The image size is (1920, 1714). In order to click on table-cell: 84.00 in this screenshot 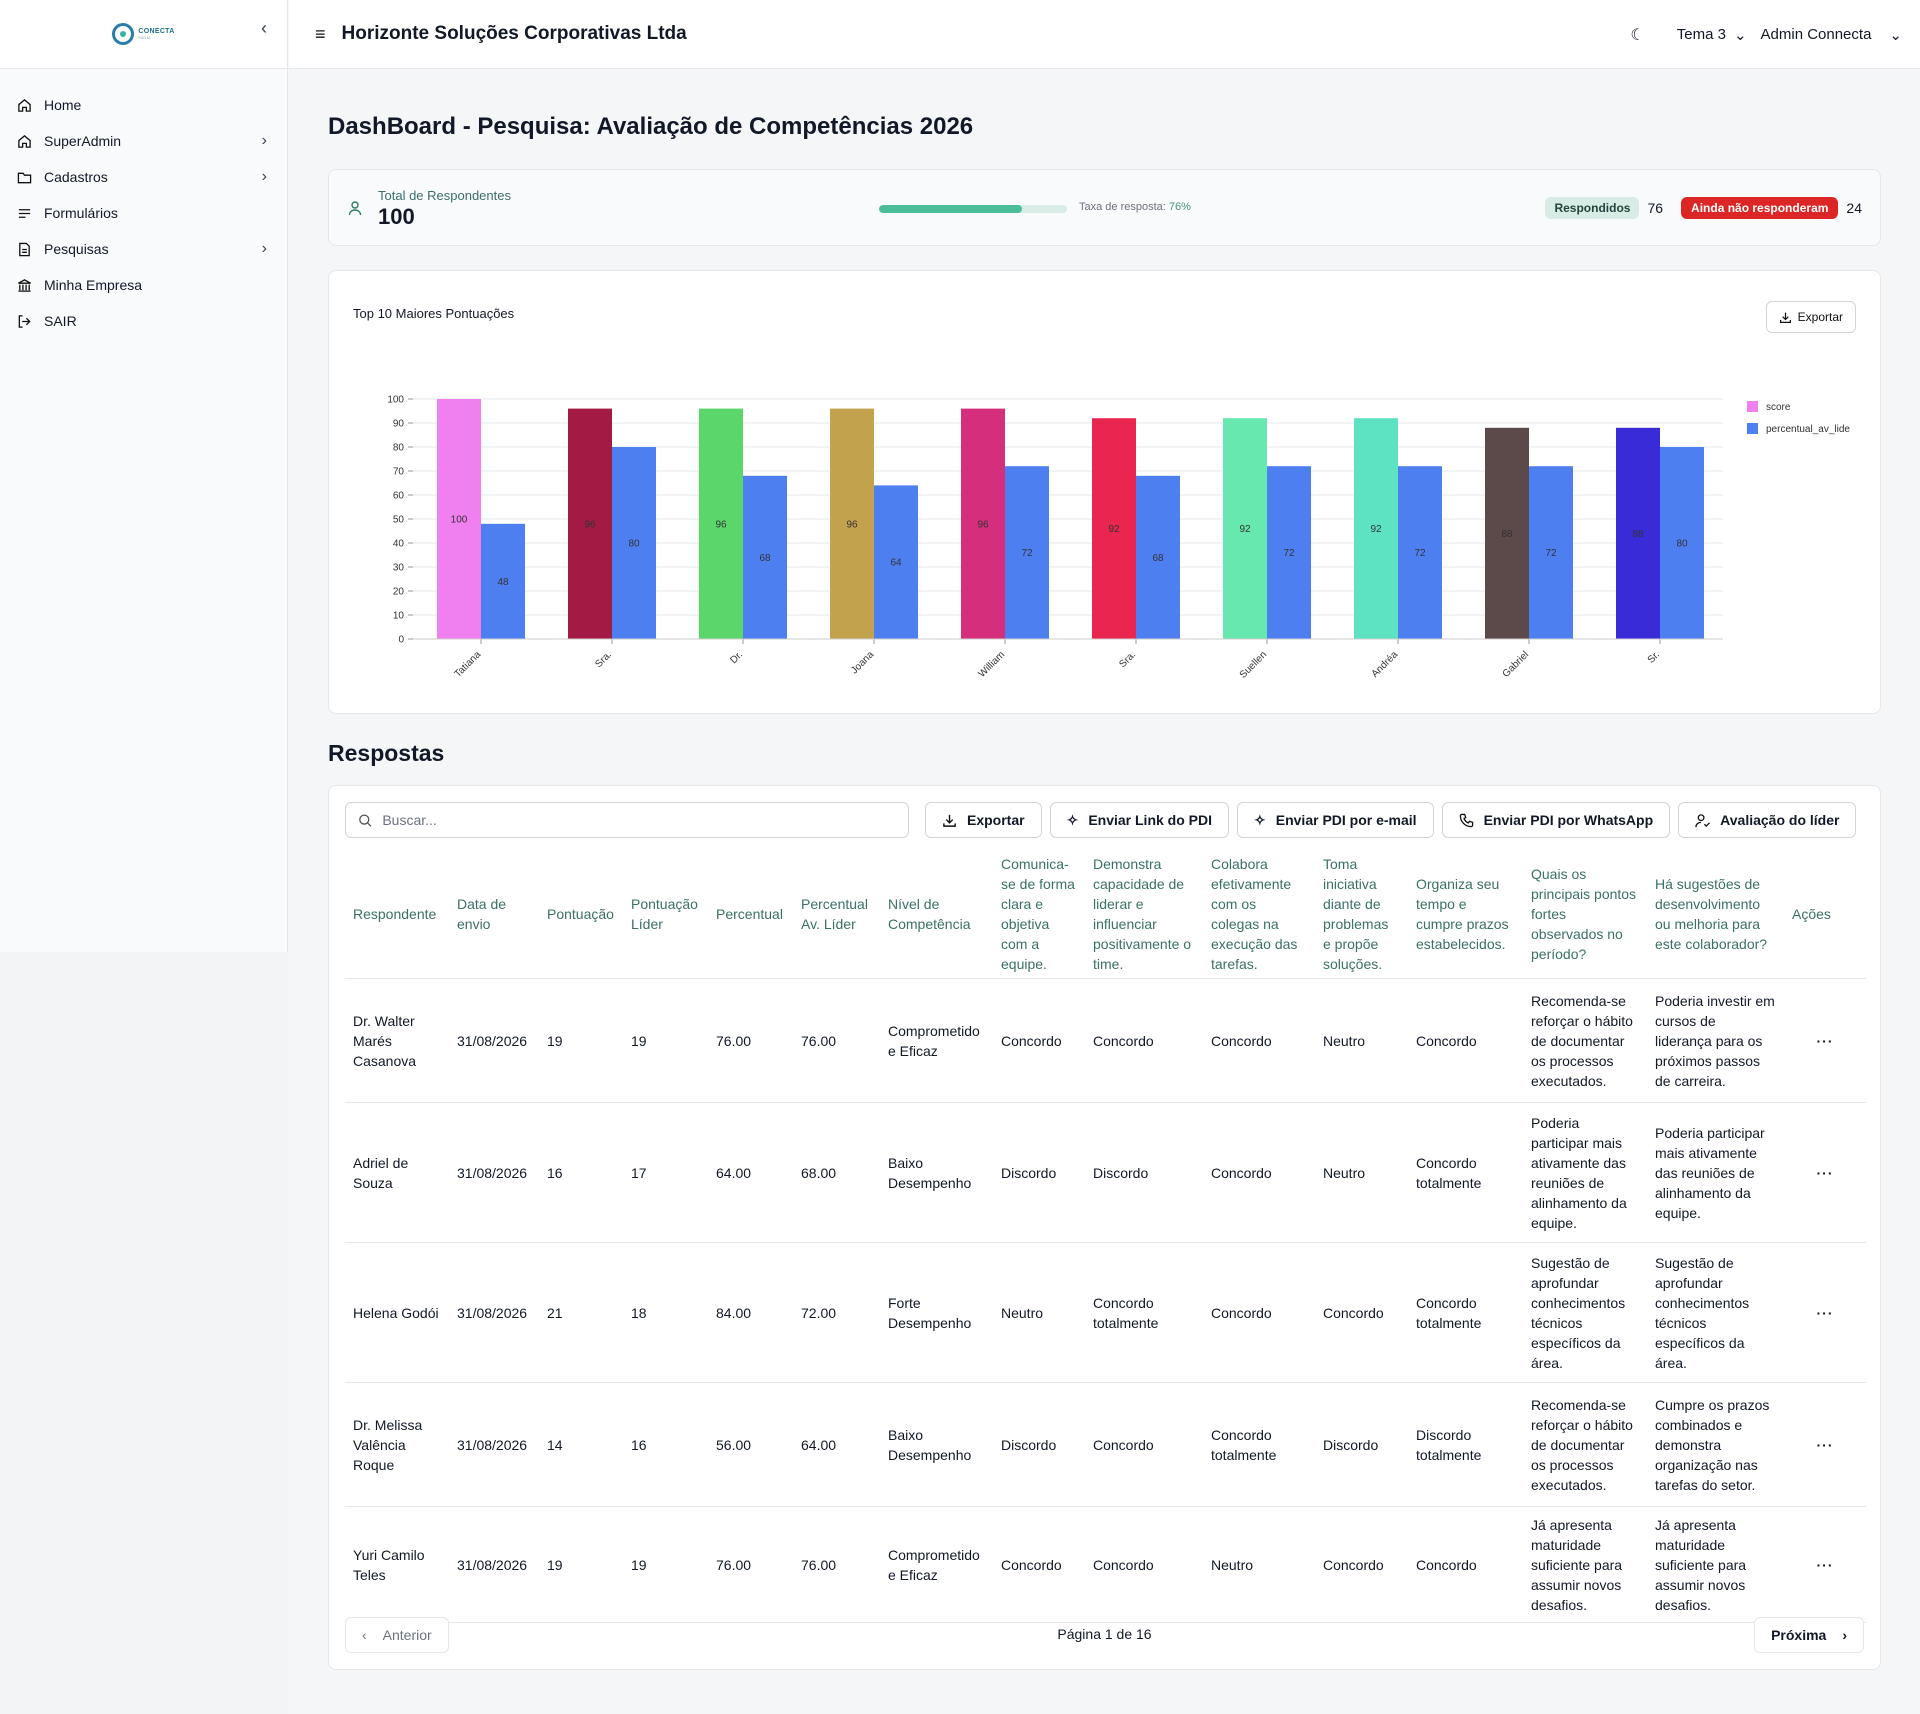, I will do `click(750, 1312)`.